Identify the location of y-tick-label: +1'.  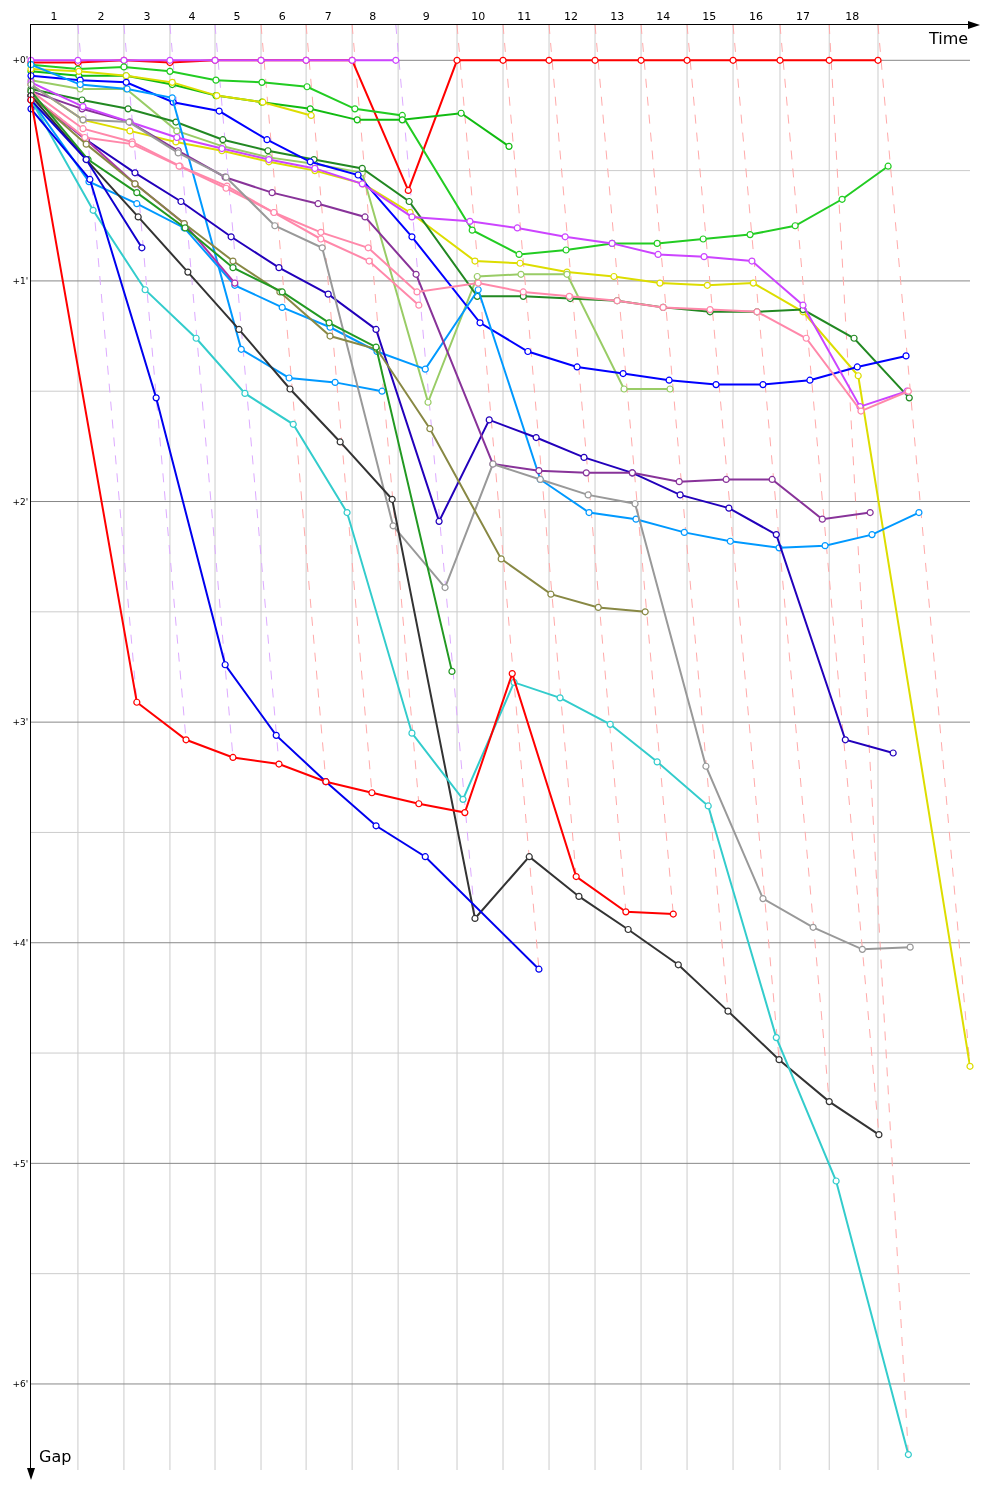
(20, 281).